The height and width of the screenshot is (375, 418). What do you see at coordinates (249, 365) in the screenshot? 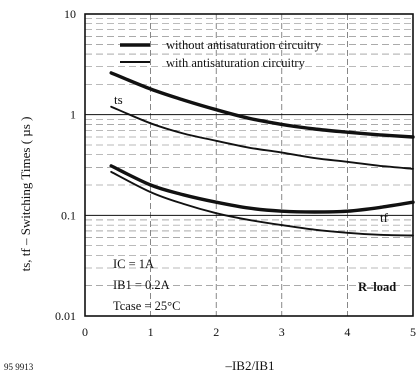
I see `x-axis-label: –IB2/IB1` at bounding box center [249, 365].